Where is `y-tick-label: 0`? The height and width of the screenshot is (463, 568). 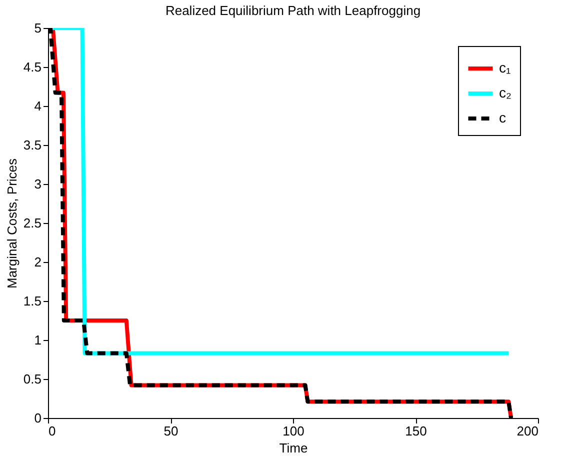
y-tick-label: 0 is located at coordinates (38, 418).